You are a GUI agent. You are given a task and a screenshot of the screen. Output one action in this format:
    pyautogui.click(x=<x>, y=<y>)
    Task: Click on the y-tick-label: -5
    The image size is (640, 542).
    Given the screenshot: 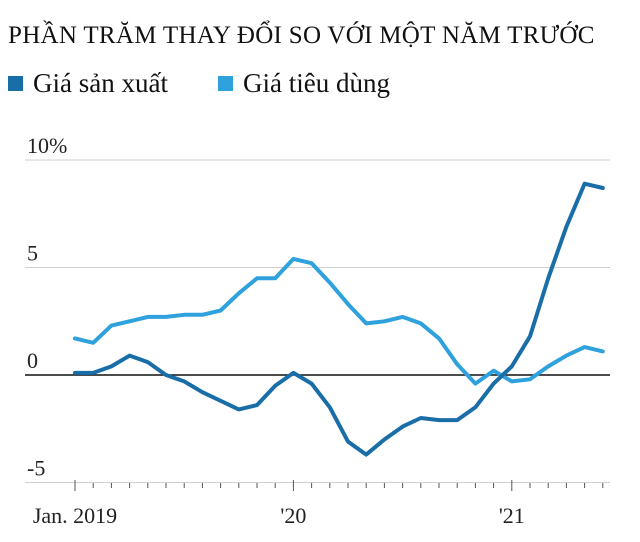 What is the action you would take?
    pyautogui.click(x=36, y=468)
    